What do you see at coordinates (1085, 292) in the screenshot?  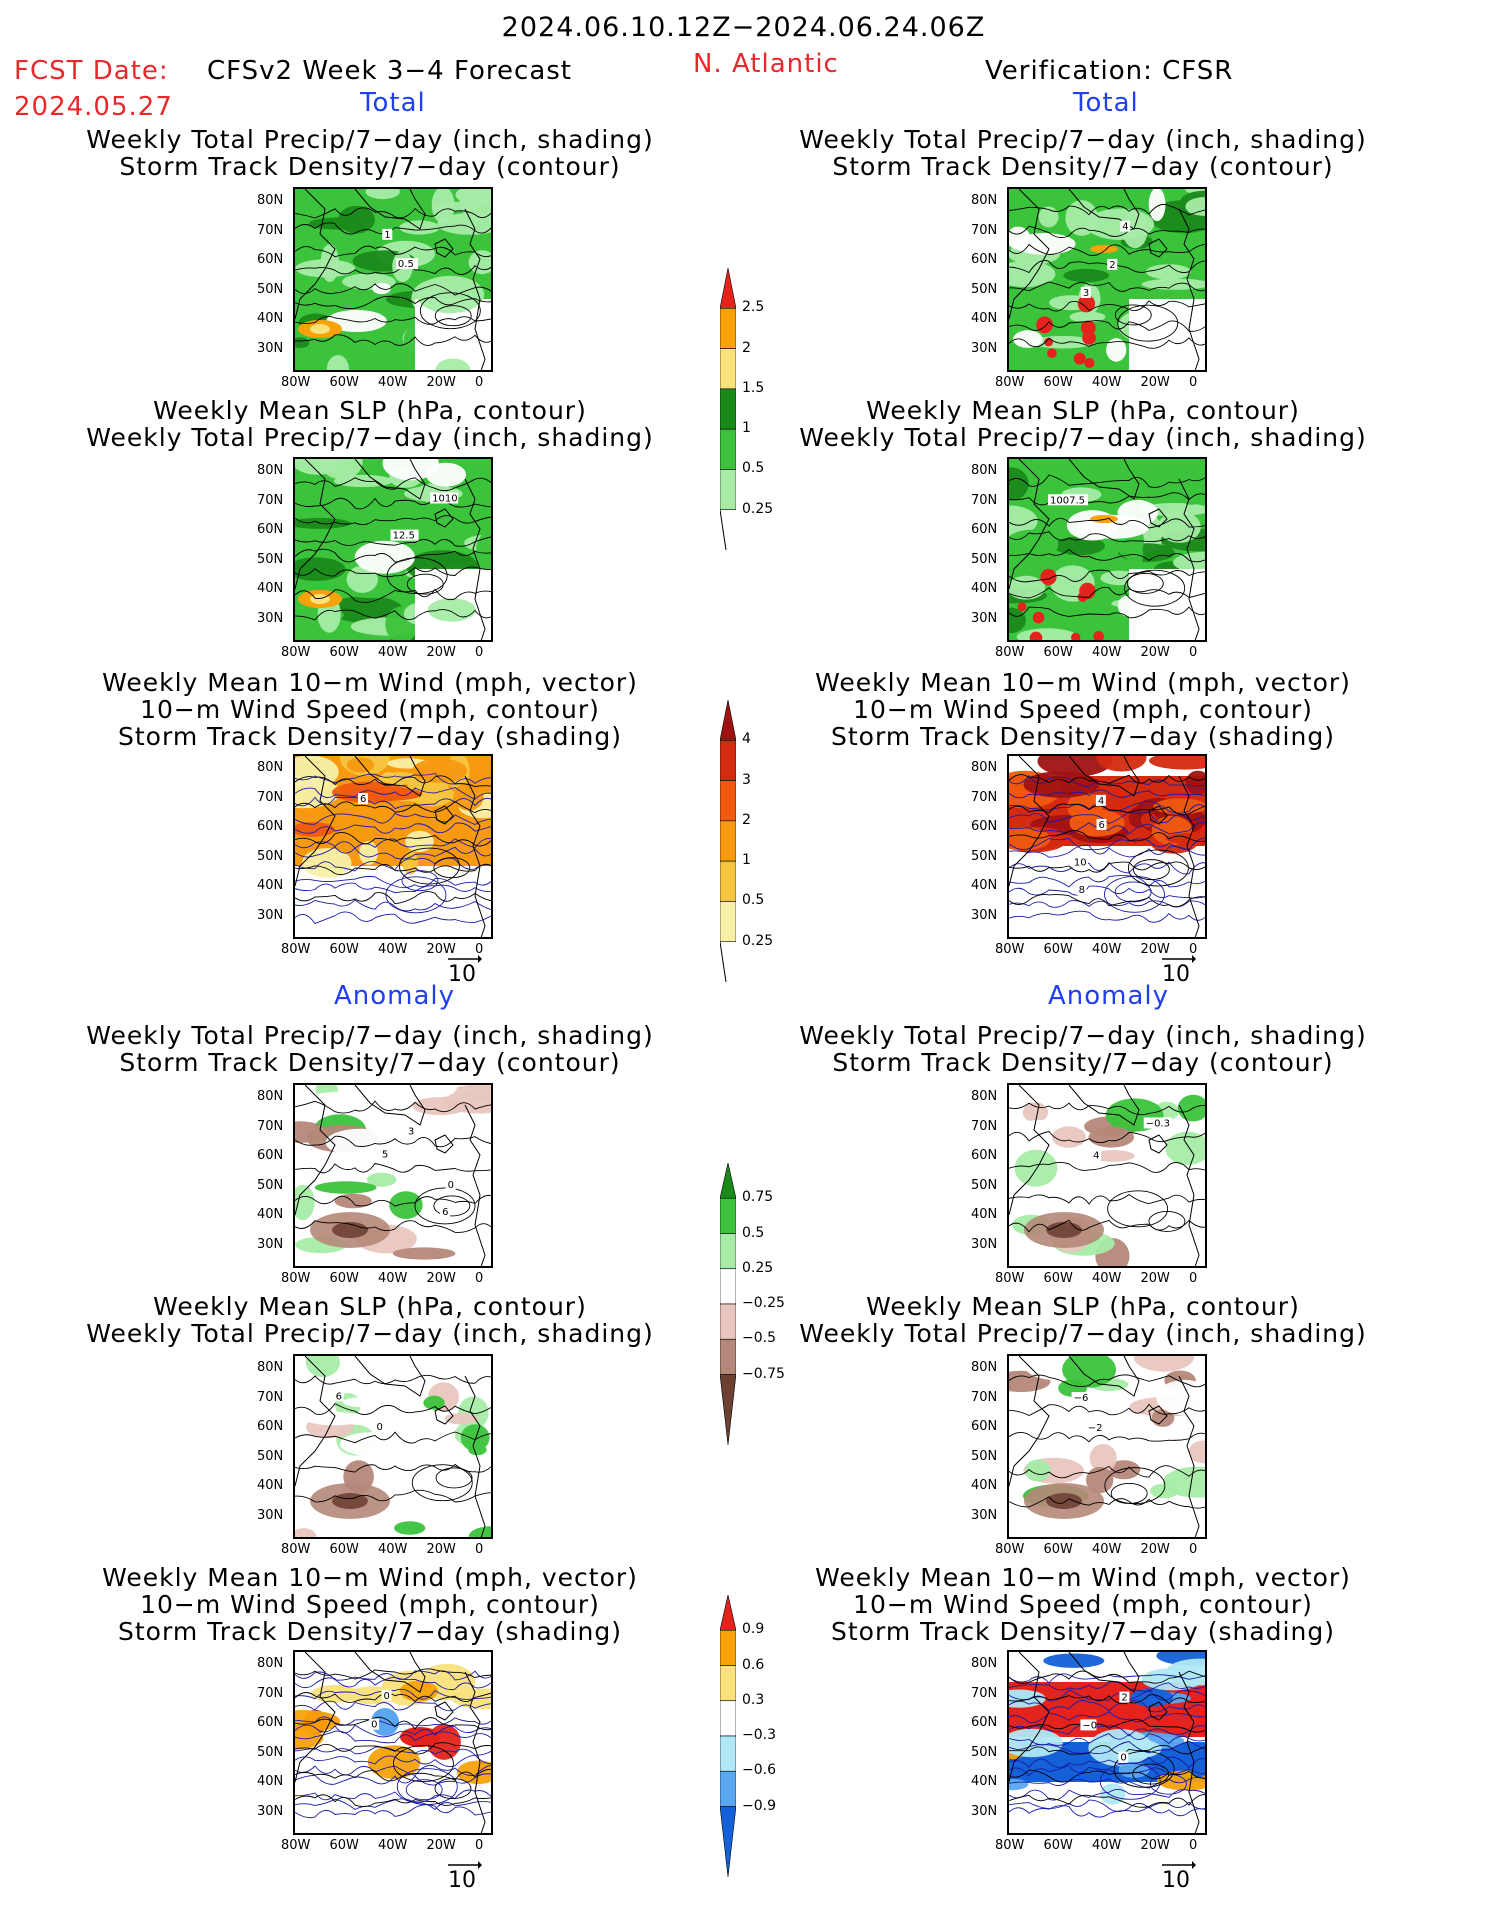 I see `contour-label: 3` at bounding box center [1085, 292].